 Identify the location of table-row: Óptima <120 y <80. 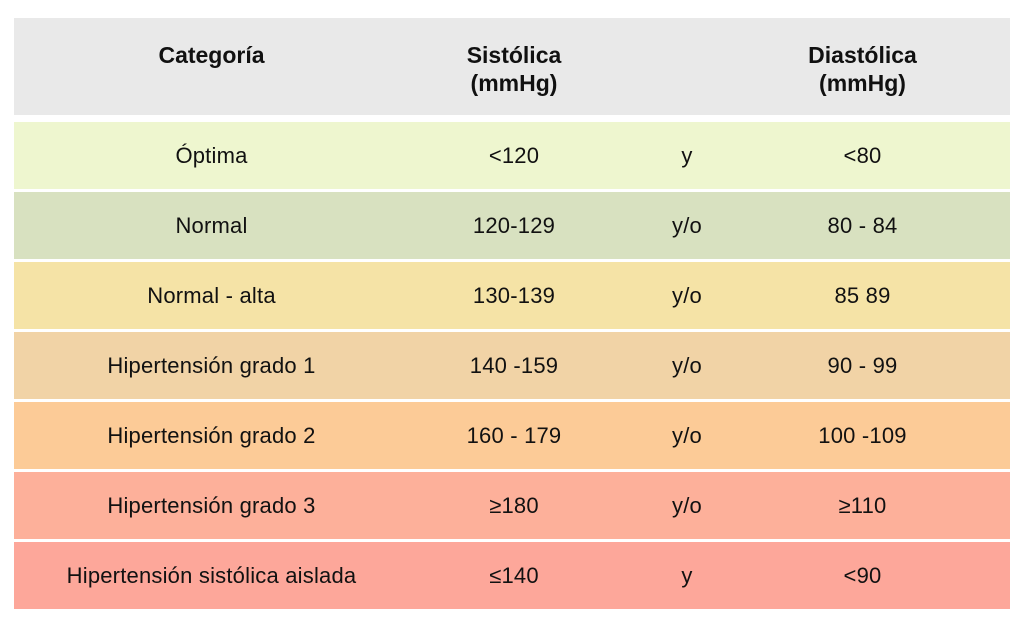
(512, 155).